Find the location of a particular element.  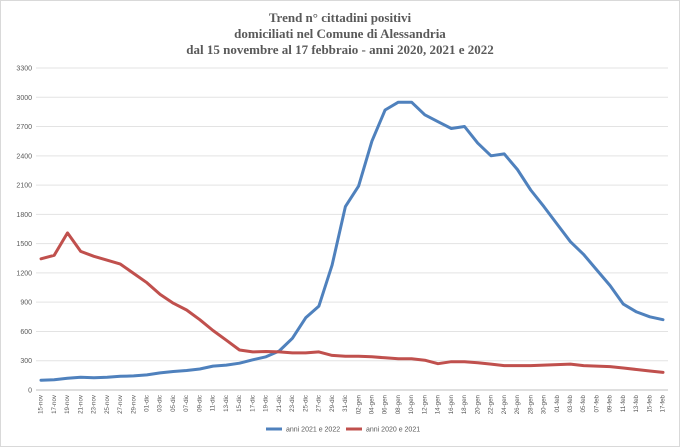

x-tick-label: 06-gen is located at coordinates (385, 404).